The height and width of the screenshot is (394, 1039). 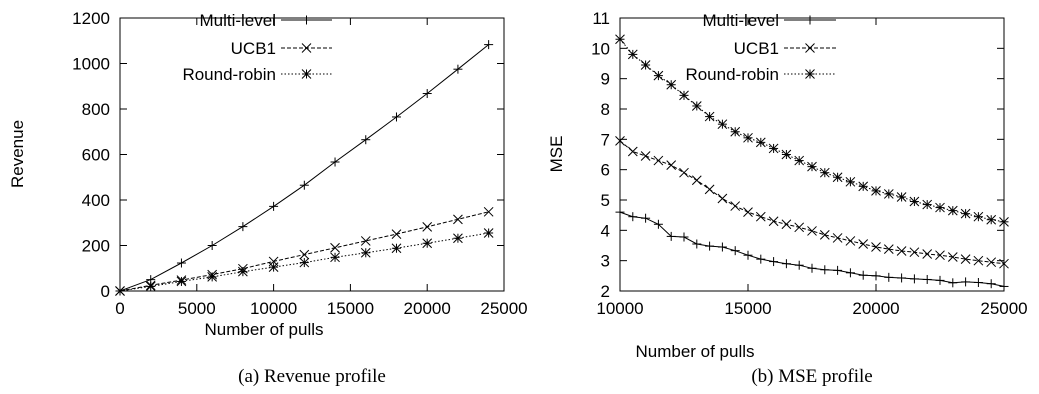 I want to click on legend-marker-x-d2, so click(x=306, y=48).